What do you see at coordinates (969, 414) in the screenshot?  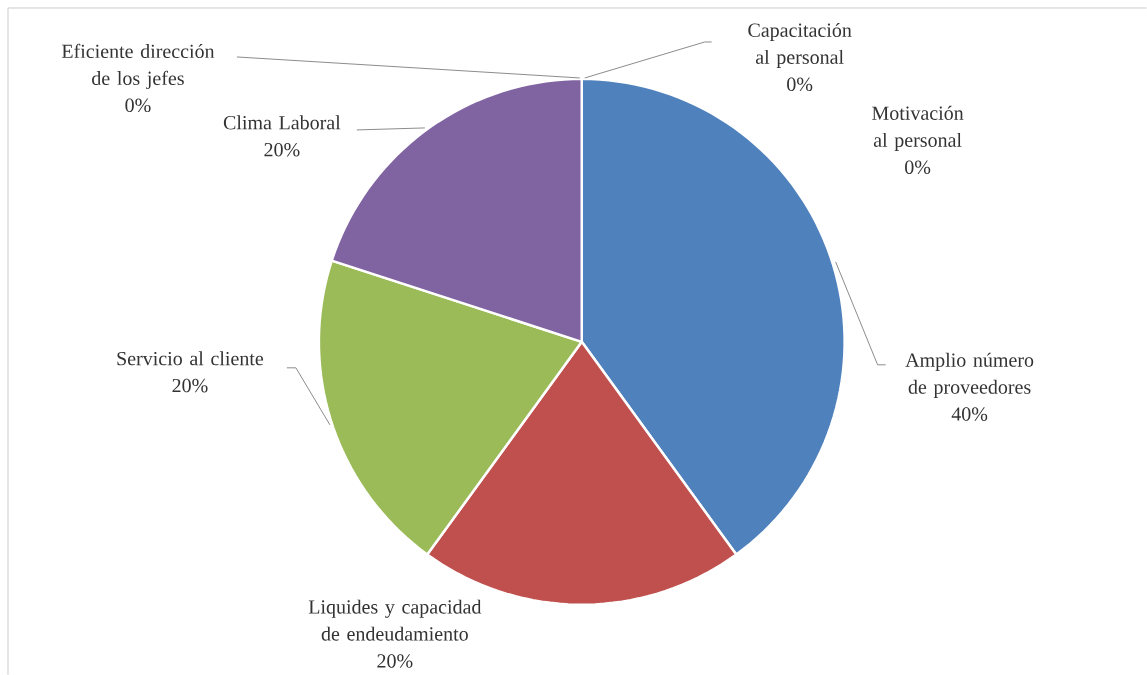 I see `data-label: 40%` at bounding box center [969, 414].